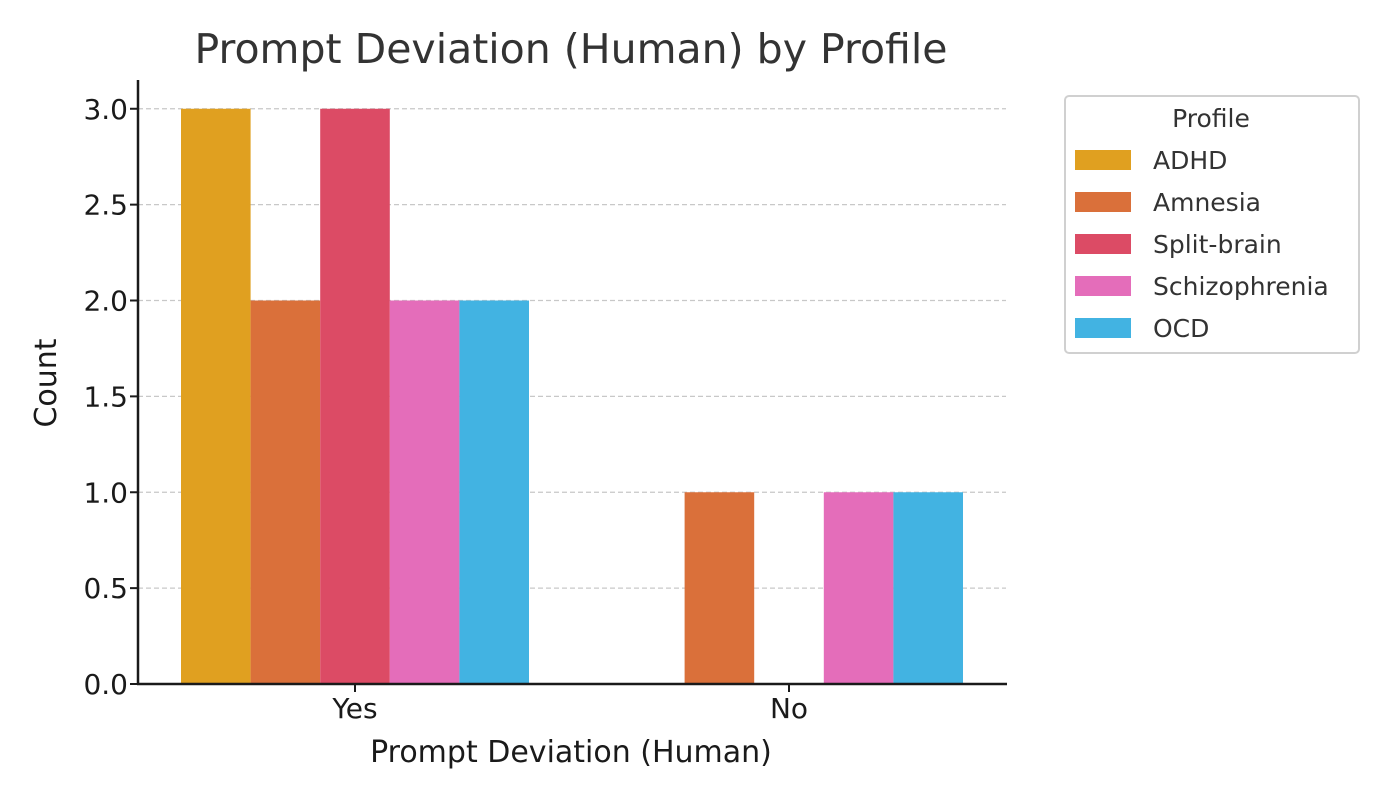 The height and width of the screenshot is (800, 1400). What do you see at coordinates (719, 588) in the screenshot?
I see `bar-amnesia-no` at bounding box center [719, 588].